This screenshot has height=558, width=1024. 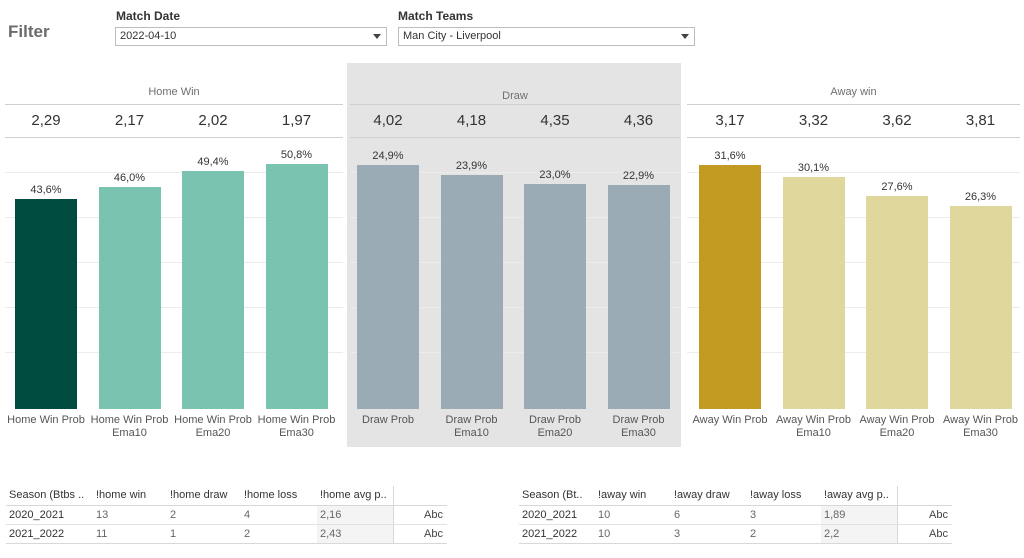 What do you see at coordinates (213, 161) in the screenshot?
I see `bar-value-label: 49,4%` at bounding box center [213, 161].